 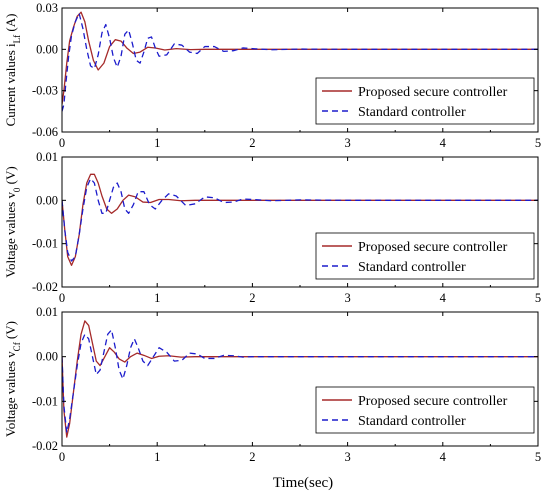 What do you see at coordinates (47, 8) in the screenshot?
I see `chart-1-y-tick-label: 0.03` at bounding box center [47, 8].